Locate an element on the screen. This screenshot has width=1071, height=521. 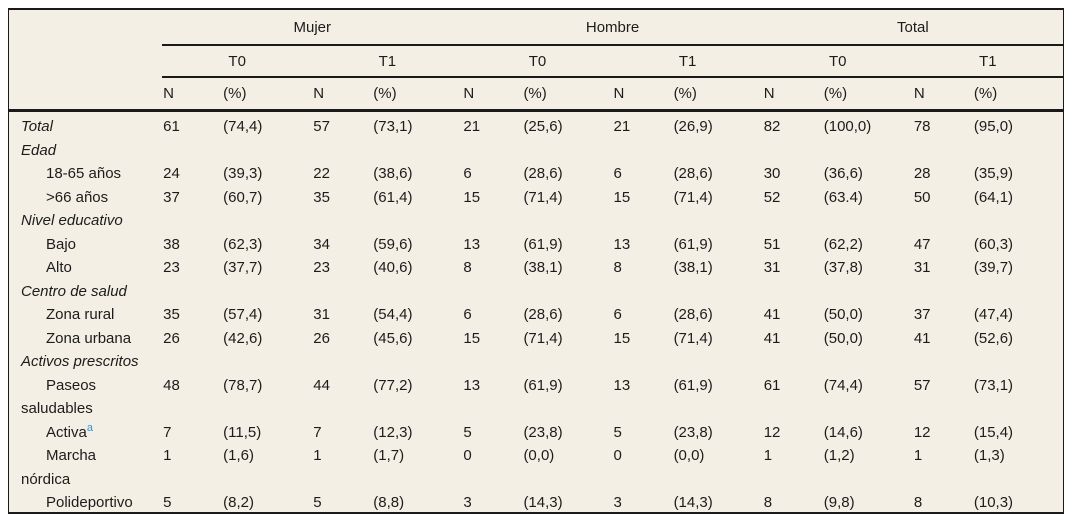
row-label-text: Total is located at coordinates (37, 126).